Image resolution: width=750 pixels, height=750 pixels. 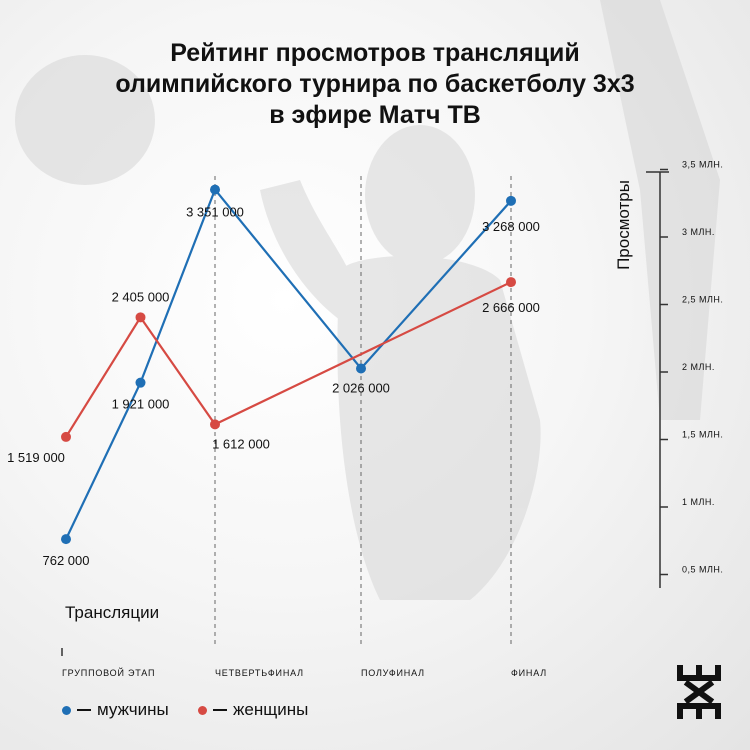 I want to click on legend-women-dash, so click(x=220, y=710).